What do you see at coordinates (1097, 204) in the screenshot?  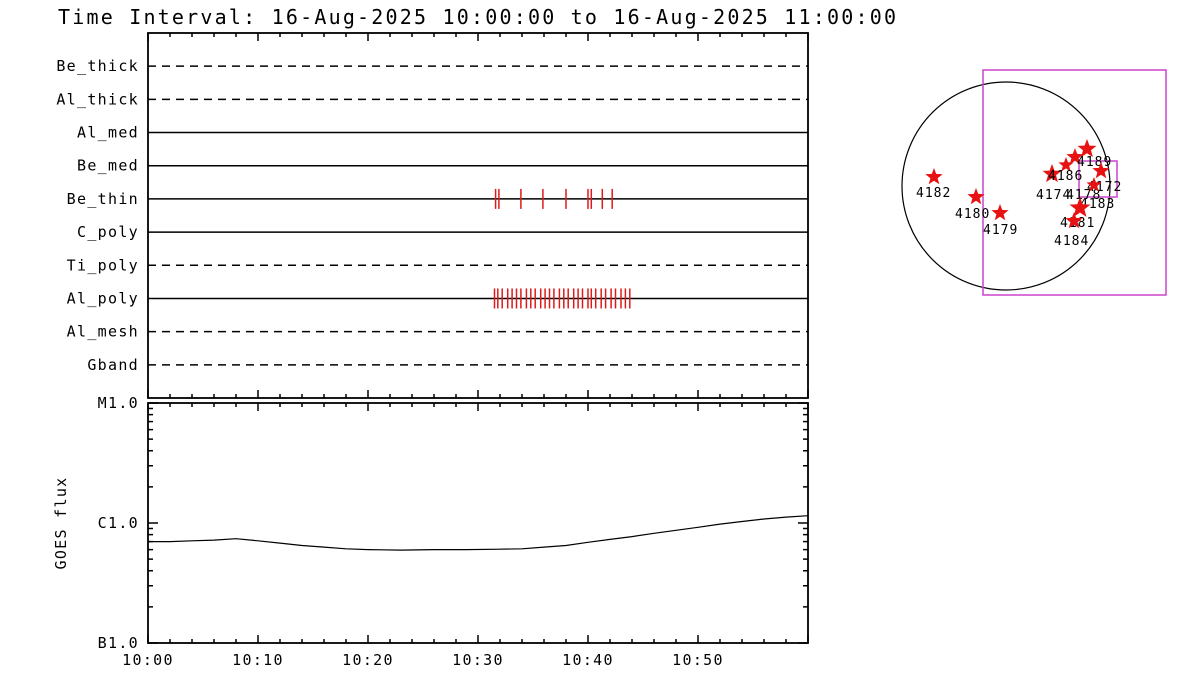 I see `active-region-label-4183: 4183` at bounding box center [1097, 204].